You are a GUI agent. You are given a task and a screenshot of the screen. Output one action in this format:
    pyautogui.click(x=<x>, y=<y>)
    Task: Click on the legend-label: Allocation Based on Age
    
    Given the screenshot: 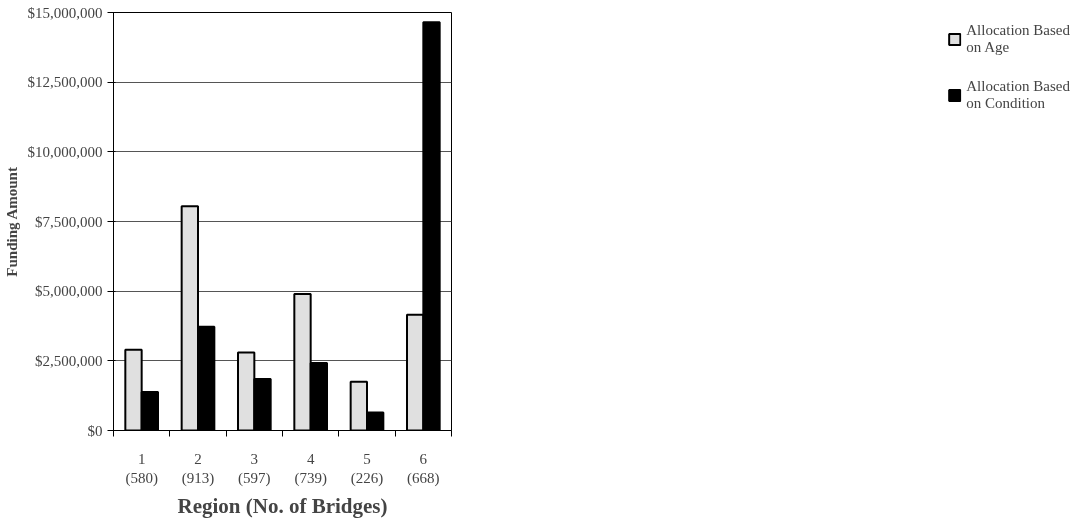 What is the action you would take?
    pyautogui.click(x=1018, y=39)
    